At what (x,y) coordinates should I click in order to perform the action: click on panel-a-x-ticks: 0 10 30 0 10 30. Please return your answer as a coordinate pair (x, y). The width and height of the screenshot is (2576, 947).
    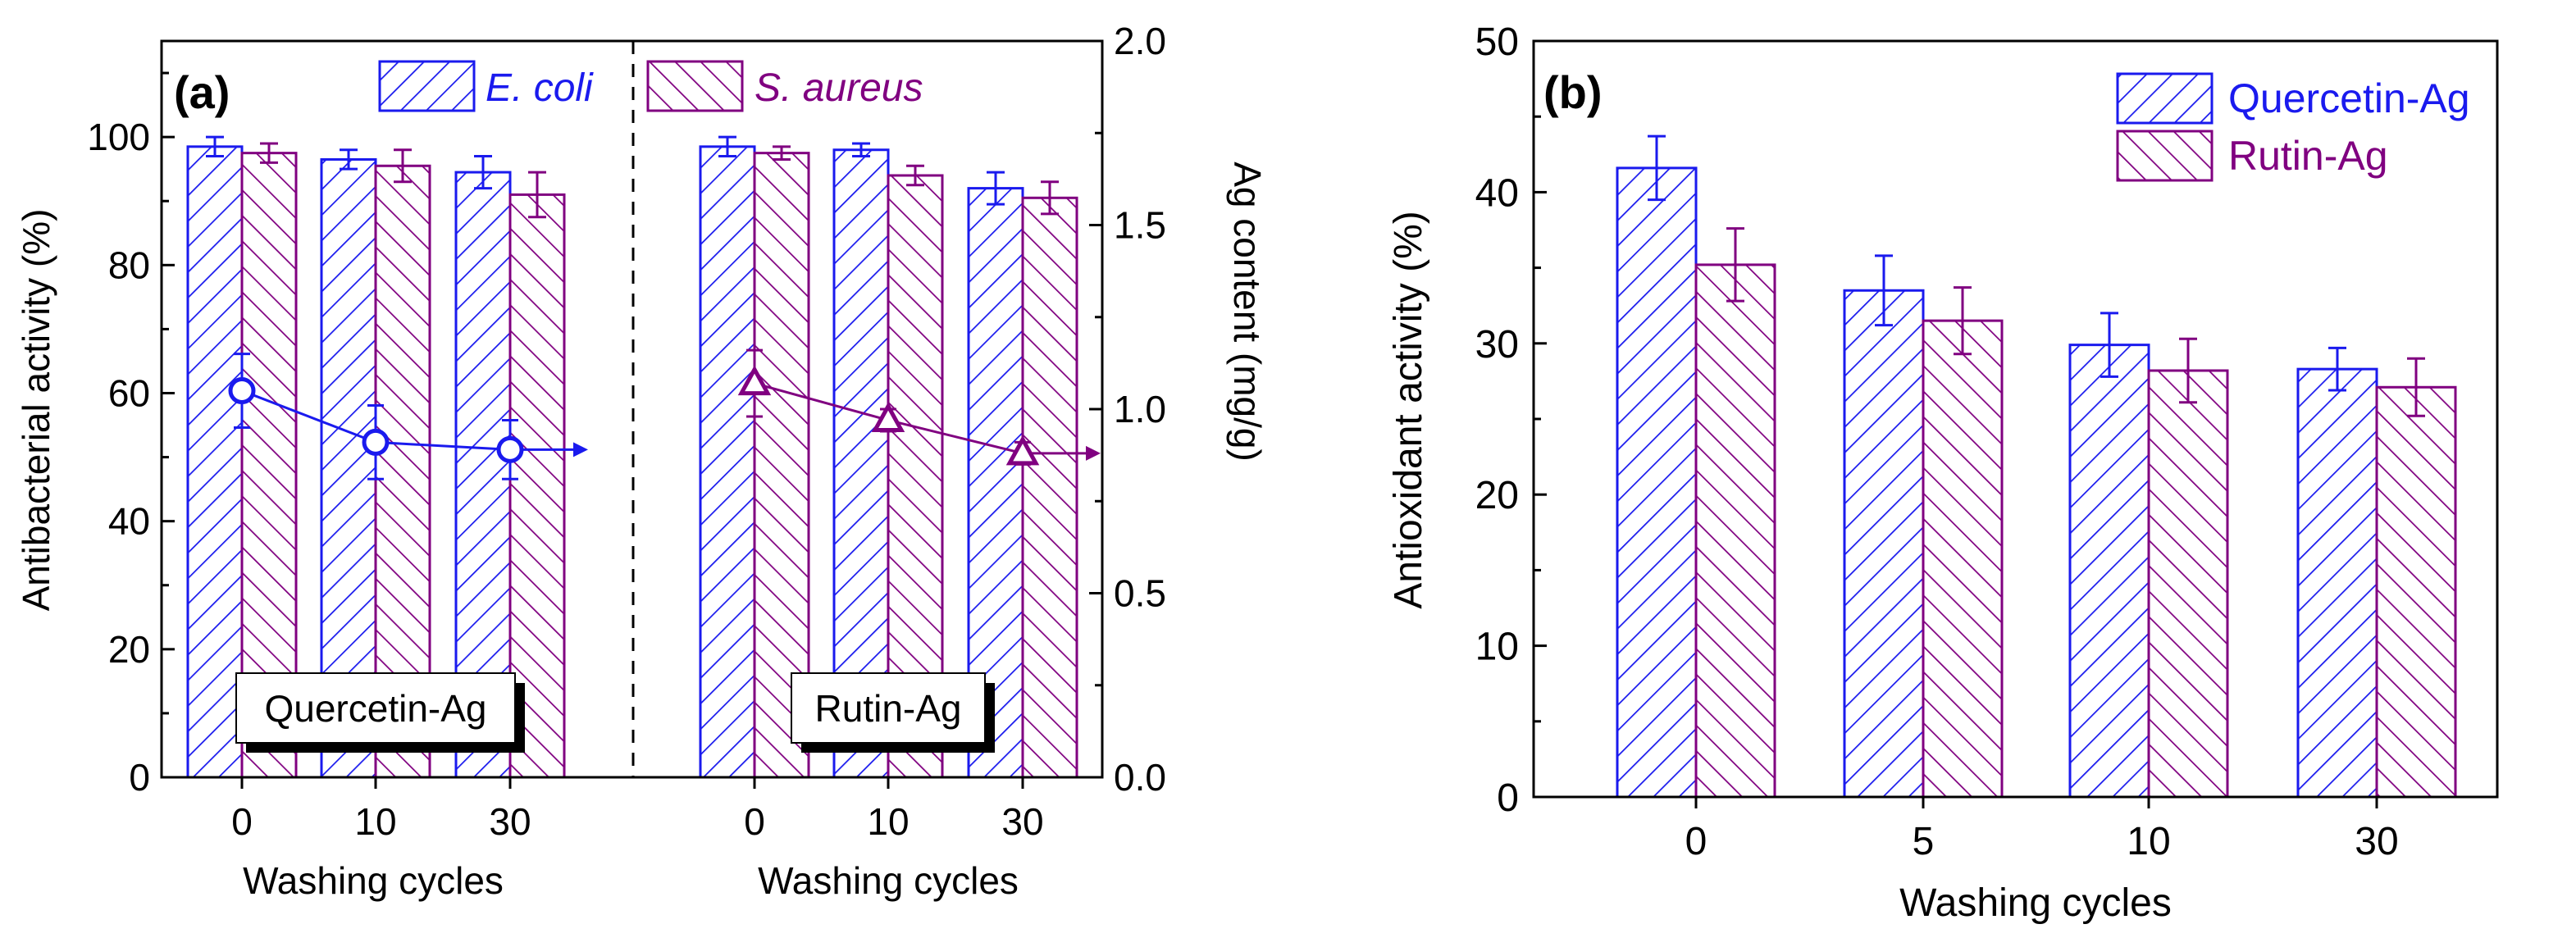
    Looking at the image, I should click on (637, 810).